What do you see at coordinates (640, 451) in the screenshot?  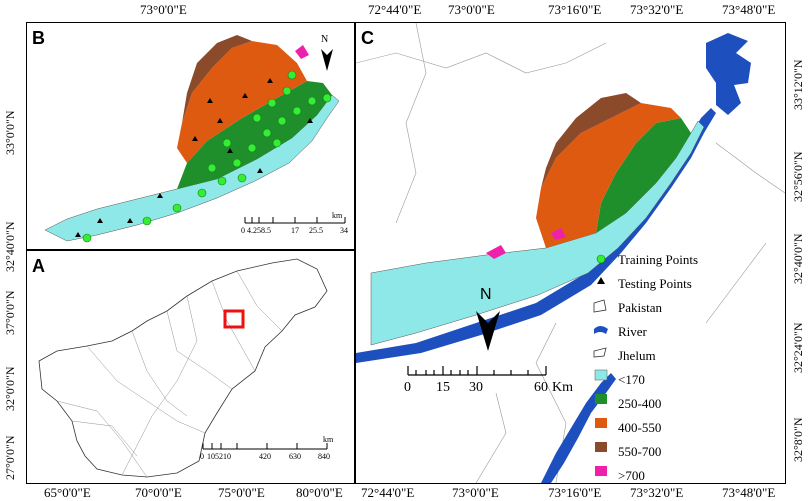 I see `legend-class-550-700: 550-700` at bounding box center [640, 451].